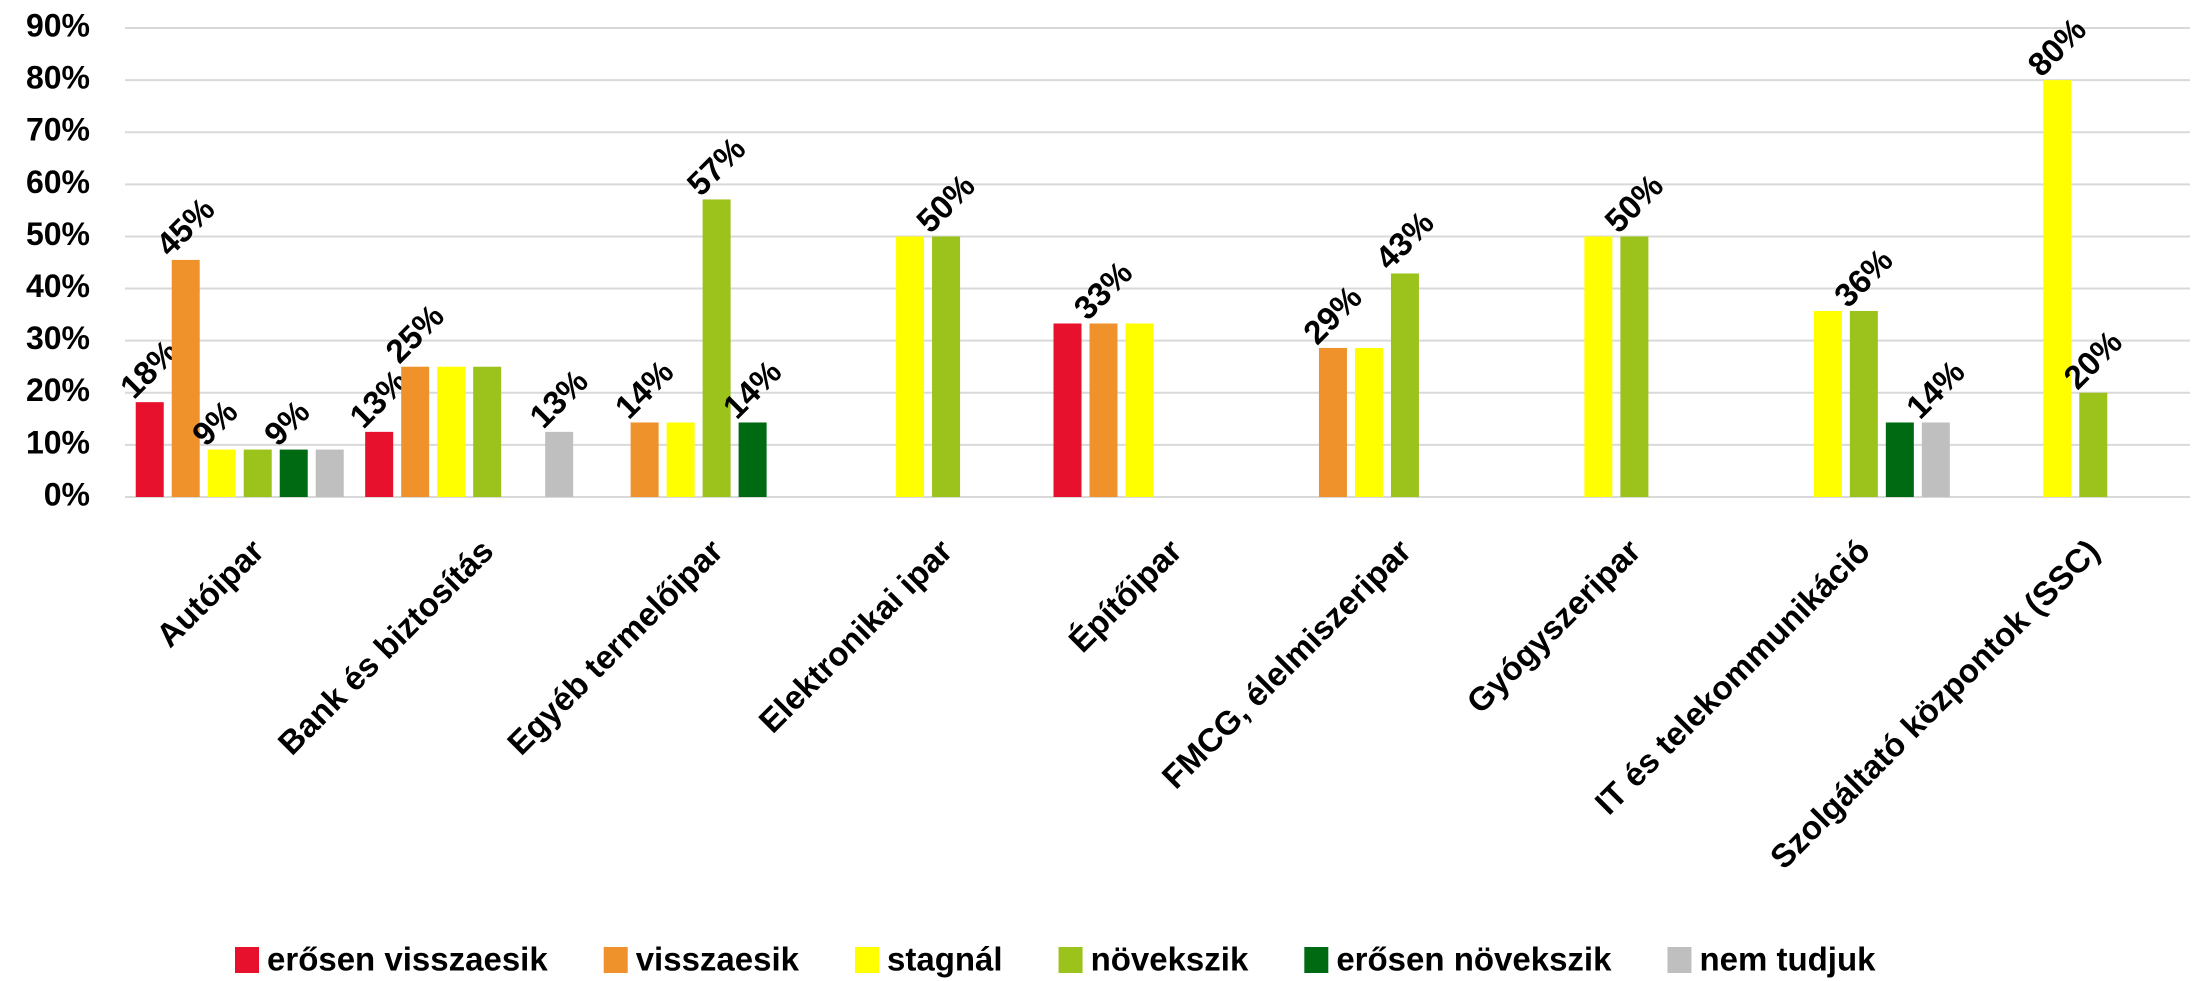 The width and height of the screenshot is (2193, 981). I want to click on y-tick-label: 0%, so click(67, 494).